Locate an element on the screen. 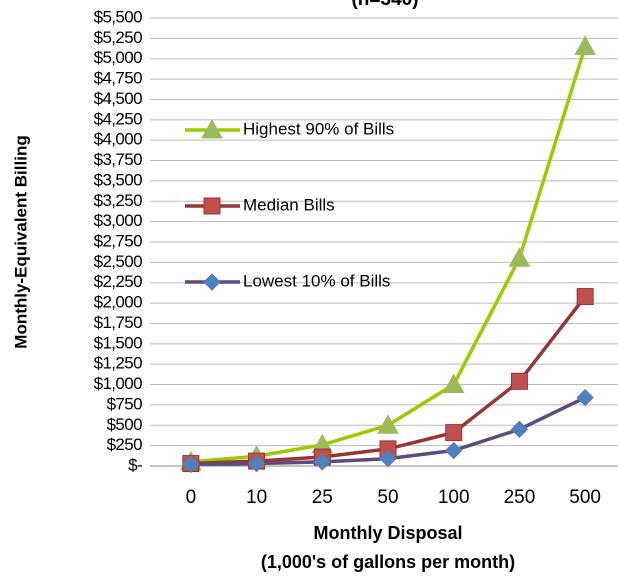  y-tick-label: $4,000 is located at coordinates (118, 139).